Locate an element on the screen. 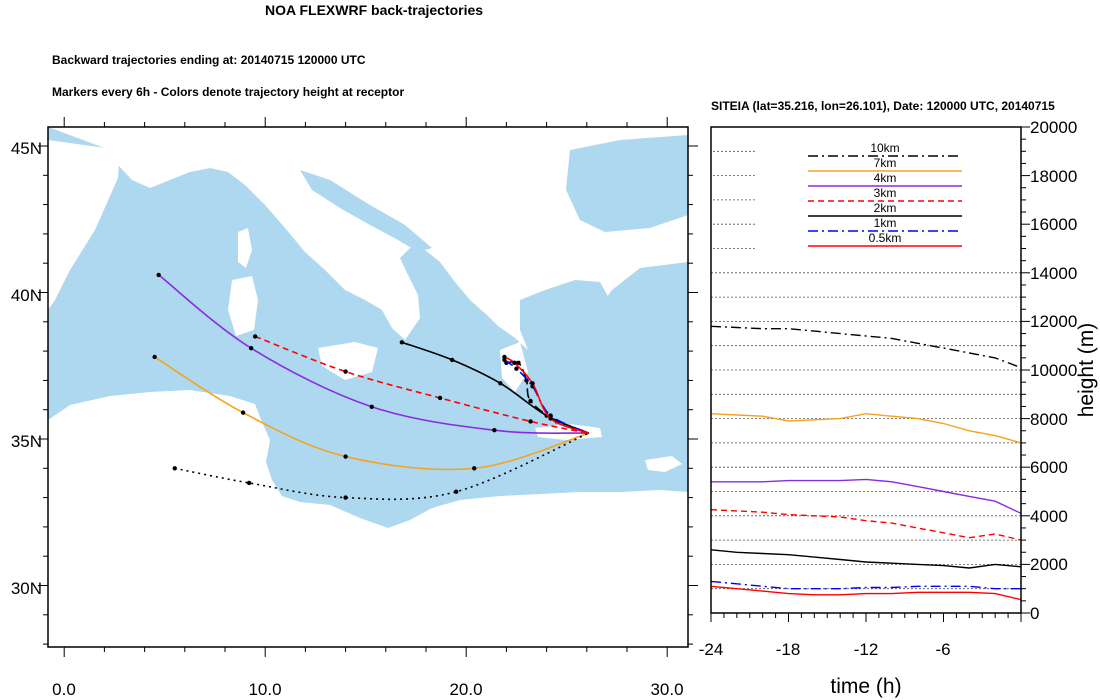 This screenshot has width=1100, height=700. legend-label-10km: 10km is located at coordinates (884, 148).